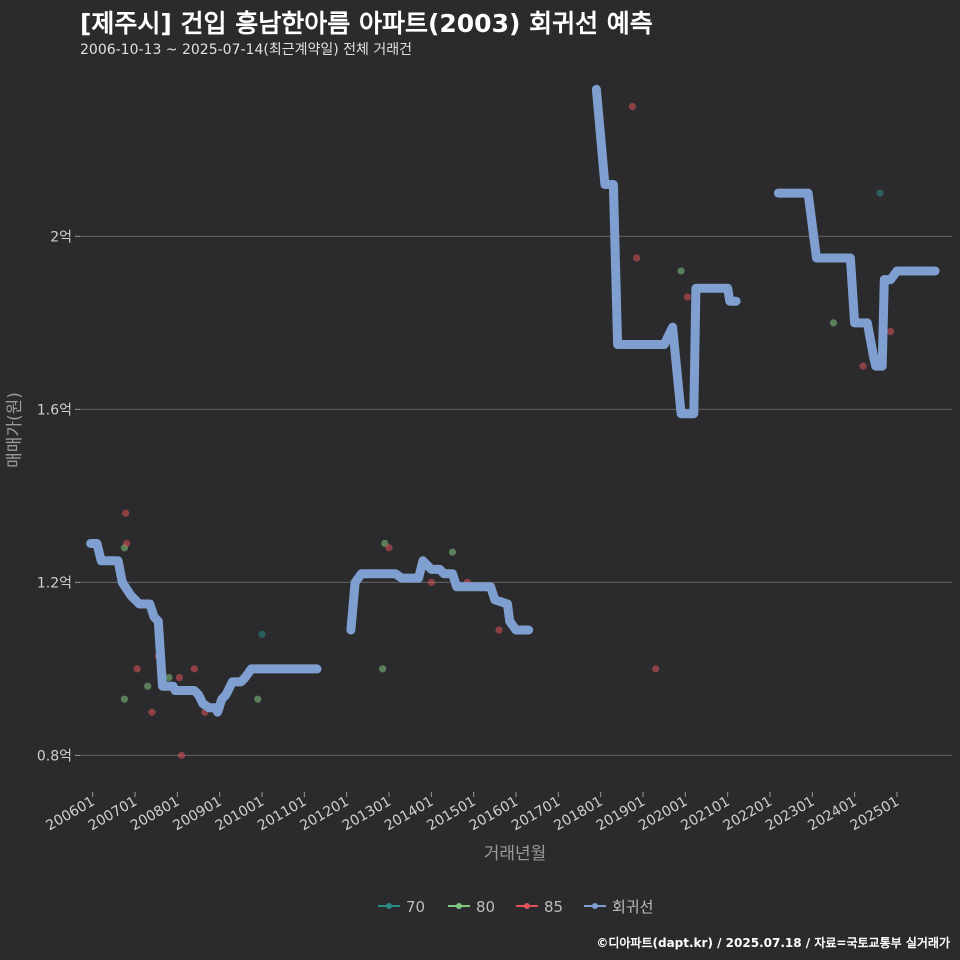 This screenshot has height=960, width=960. I want to click on chart-title: [제주시] 건입 흥남한아름 아파트(2003) 회귀선 예측, so click(366, 23).